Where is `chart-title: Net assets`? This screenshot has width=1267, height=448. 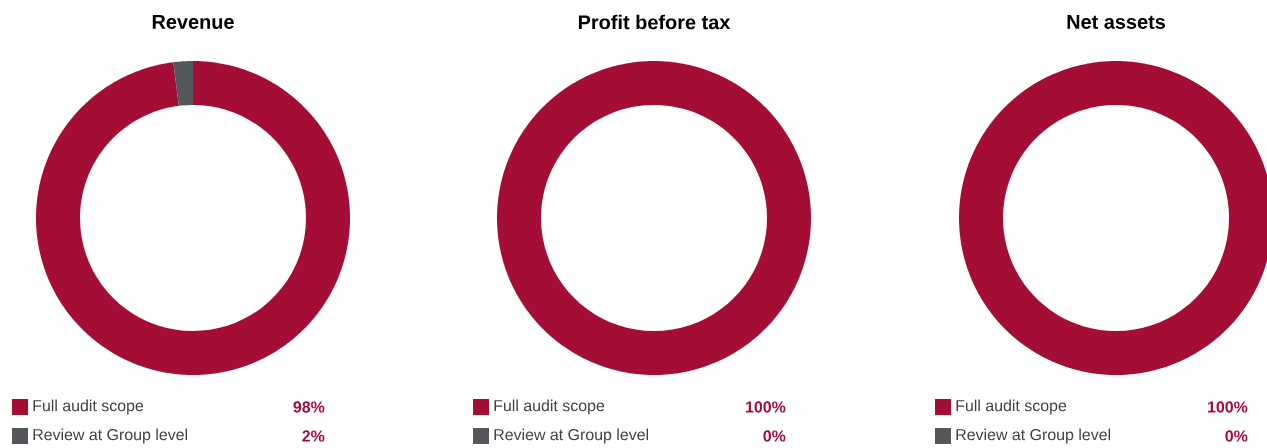
chart-title: Net assets is located at coordinates (1116, 22).